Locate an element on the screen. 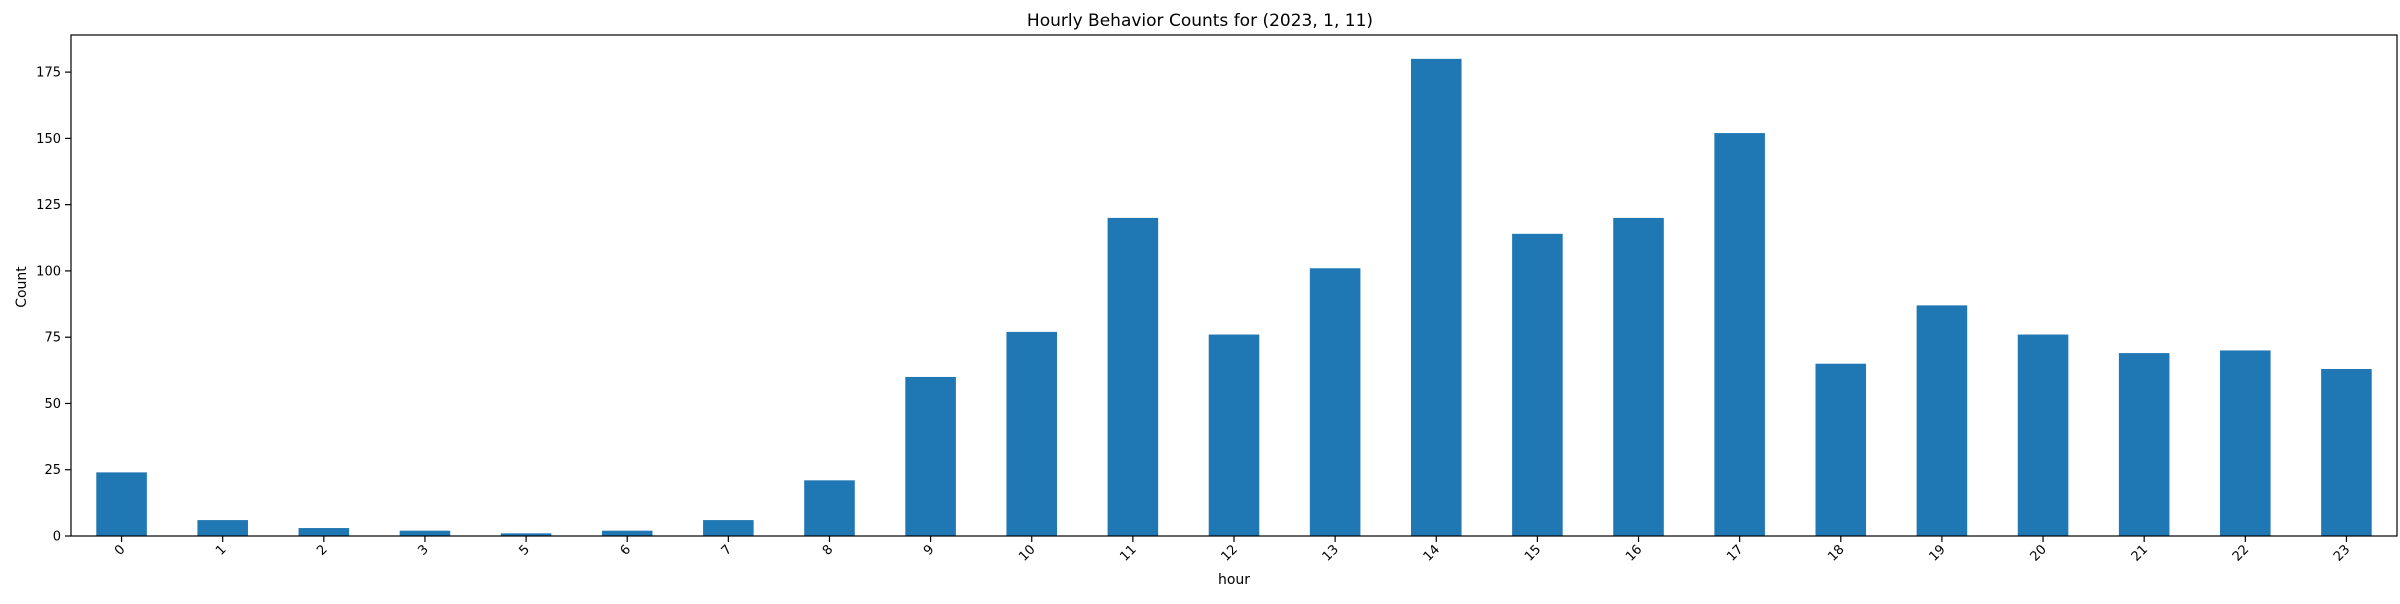 The height and width of the screenshot is (604, 2400). x-tick-label: 3 is located at coordinates (423, 550).